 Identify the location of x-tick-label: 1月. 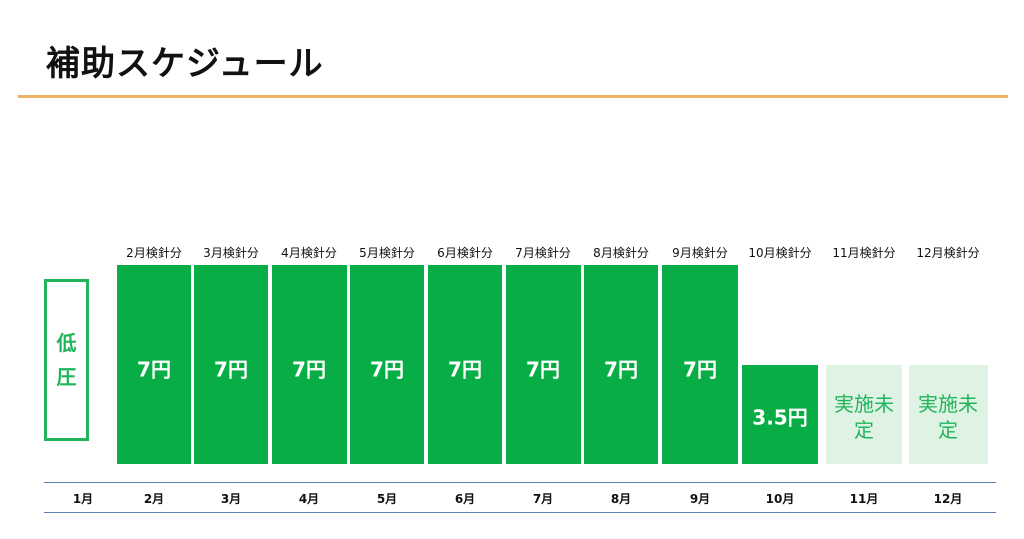
(83, 499).